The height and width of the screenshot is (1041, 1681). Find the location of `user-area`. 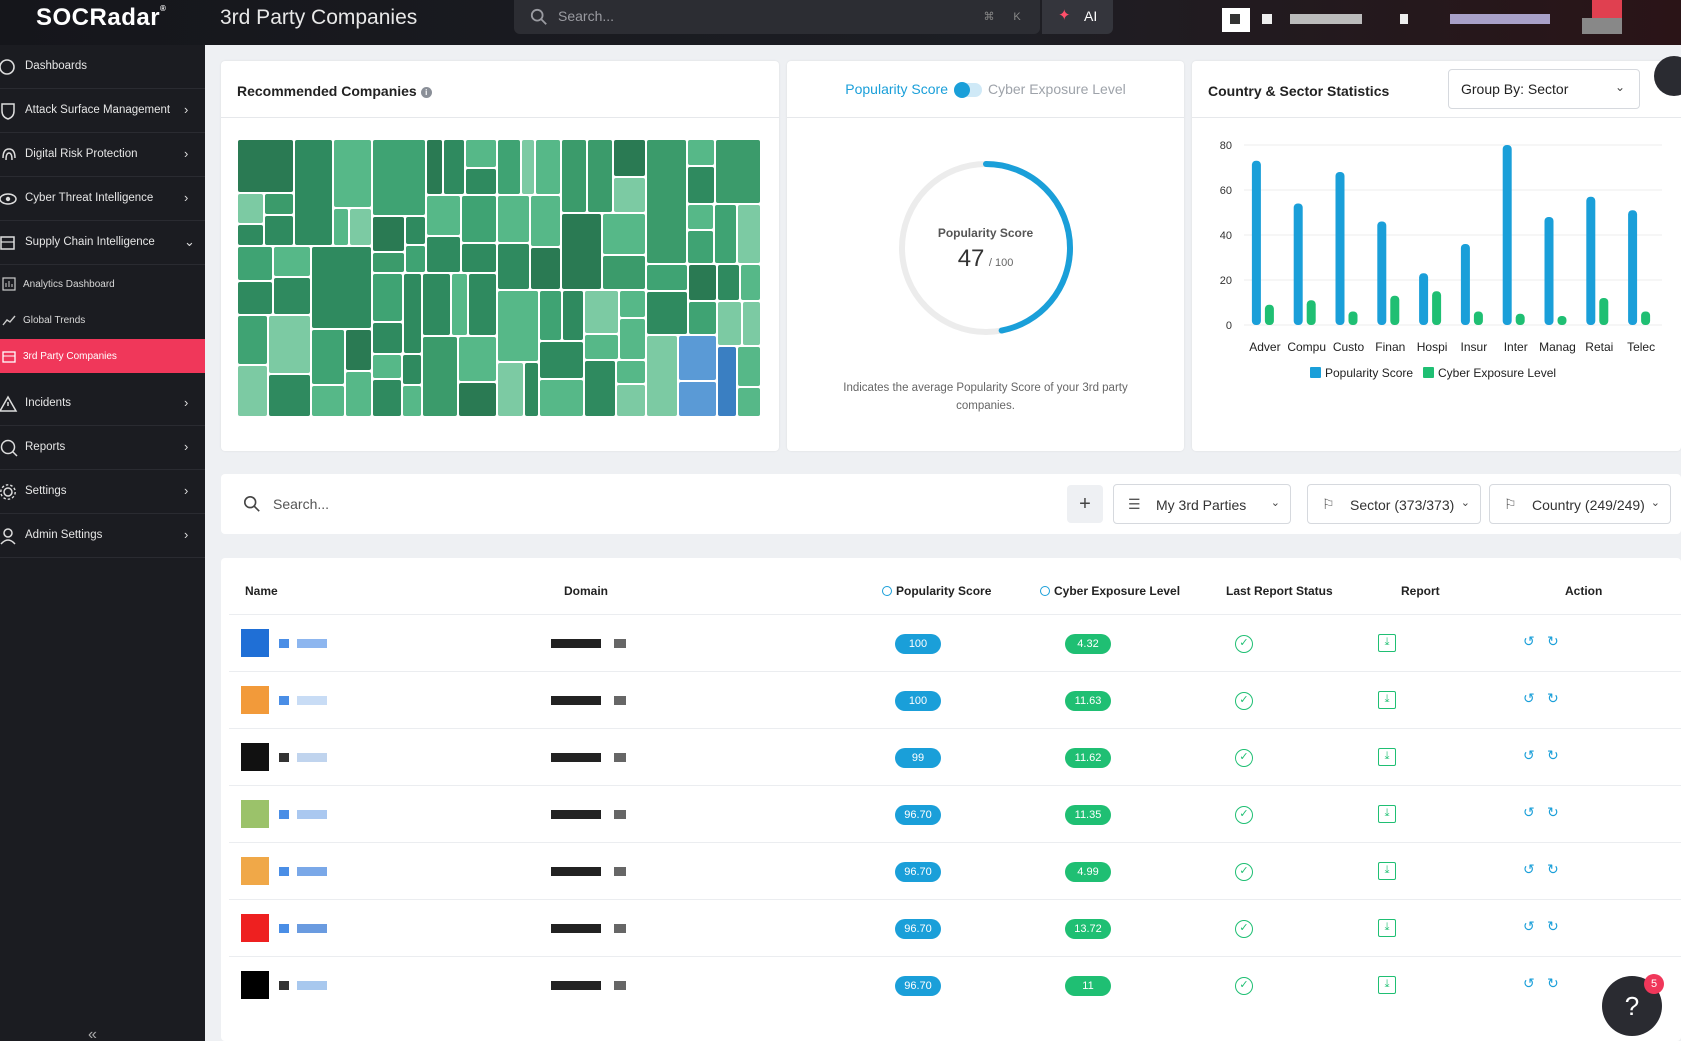

user-area is located at coordinates (1445, 22).